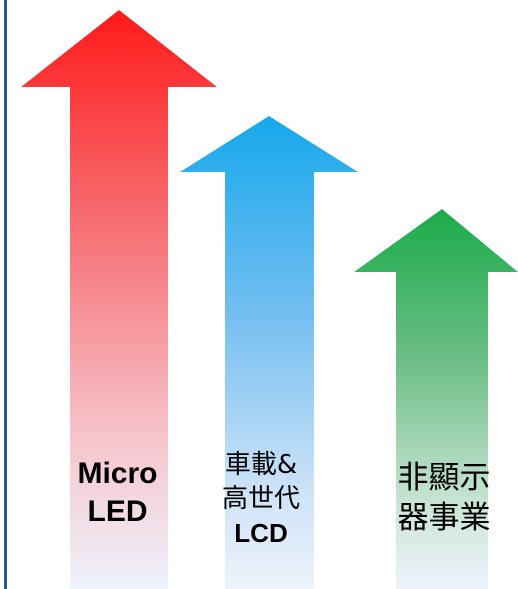 Image resolution: width=518 pixels, height=589 pixels. I want to click on non-display-label-line: 非顯示, so click(444, 478).